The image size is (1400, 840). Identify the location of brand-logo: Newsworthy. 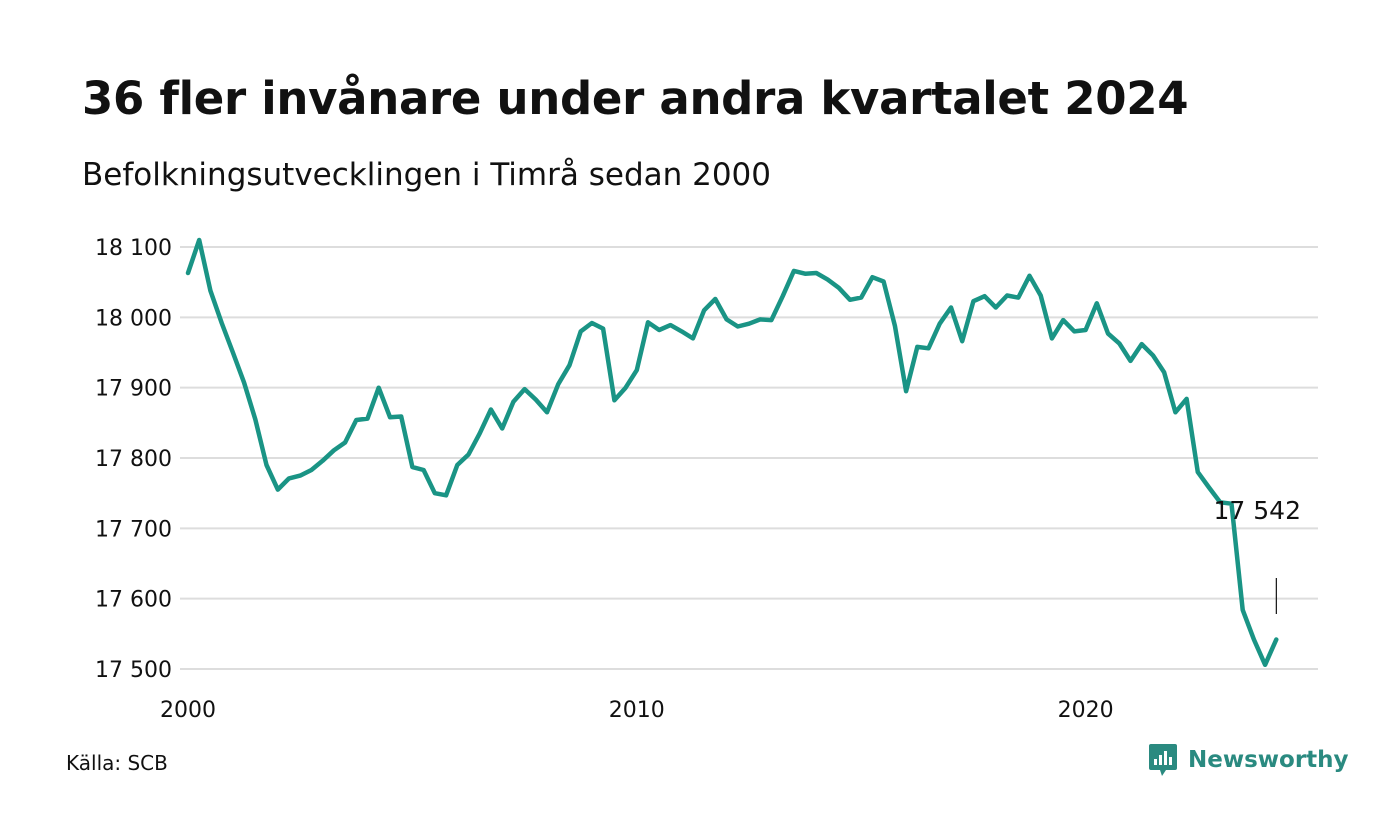
(1248, 760).